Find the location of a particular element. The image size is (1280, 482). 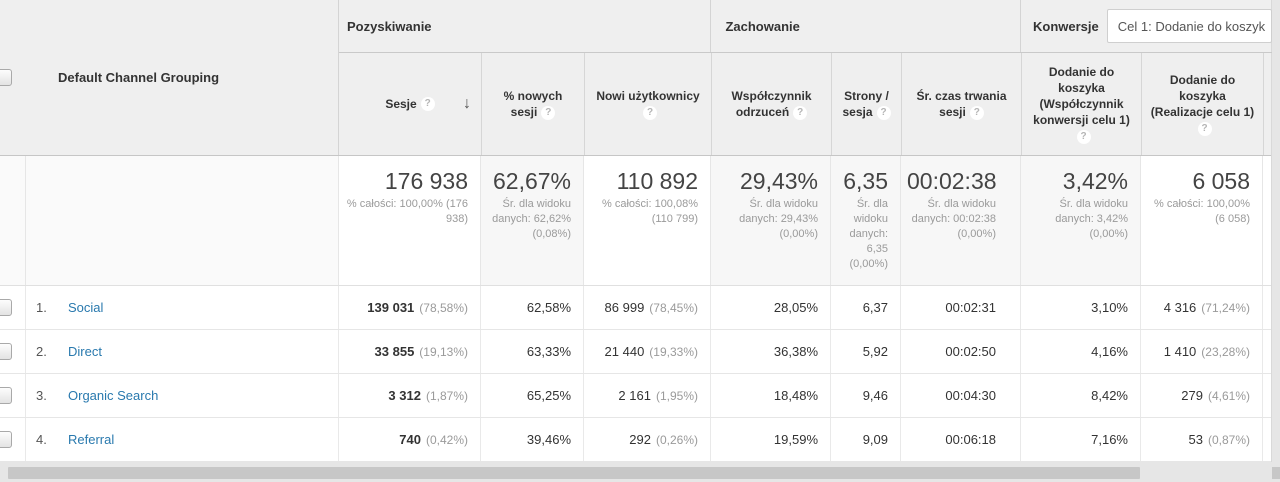

dimension-column-header: Default Channel Grouping is located at coordinates (181, 77).